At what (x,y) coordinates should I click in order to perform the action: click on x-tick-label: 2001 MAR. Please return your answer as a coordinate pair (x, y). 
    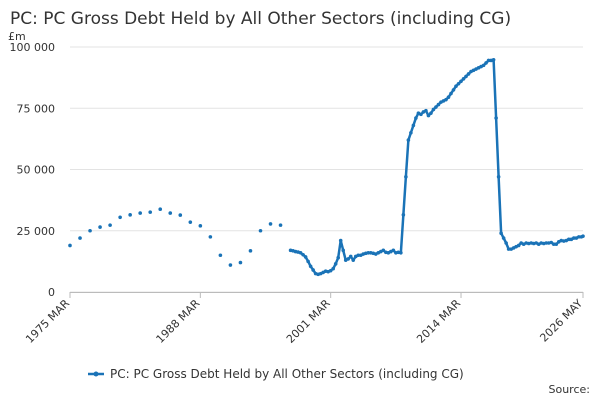
    Looking at the image, I should click on (308, 321).